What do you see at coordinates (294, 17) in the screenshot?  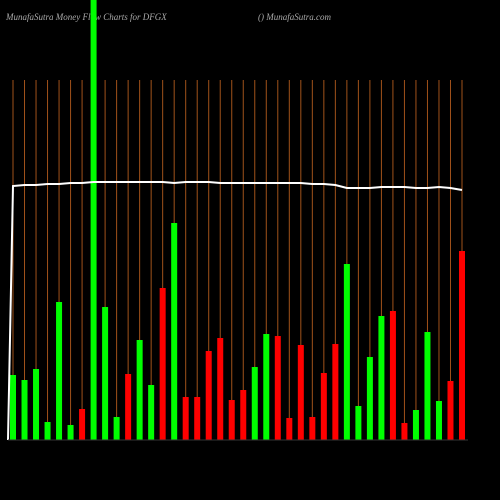 I see `chart-subtitle: () MunafaSutra.com` at bounding box center [294, 17].